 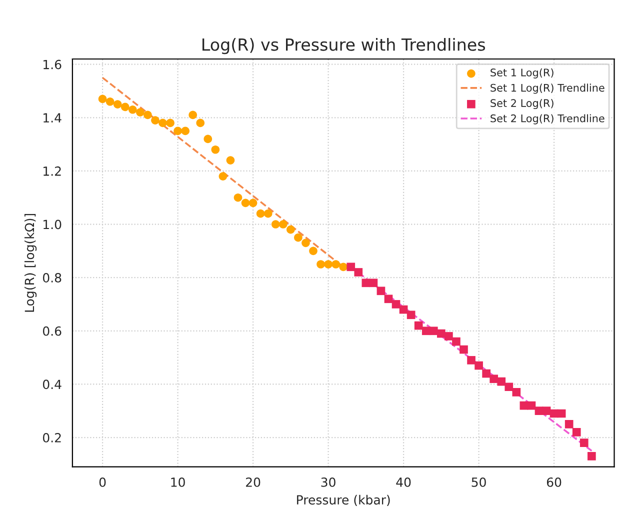 What do you see at coordinates (51, 437) in the screenshot?
I see `y-tick-label: 0.2` at bounding box center [51, 437].